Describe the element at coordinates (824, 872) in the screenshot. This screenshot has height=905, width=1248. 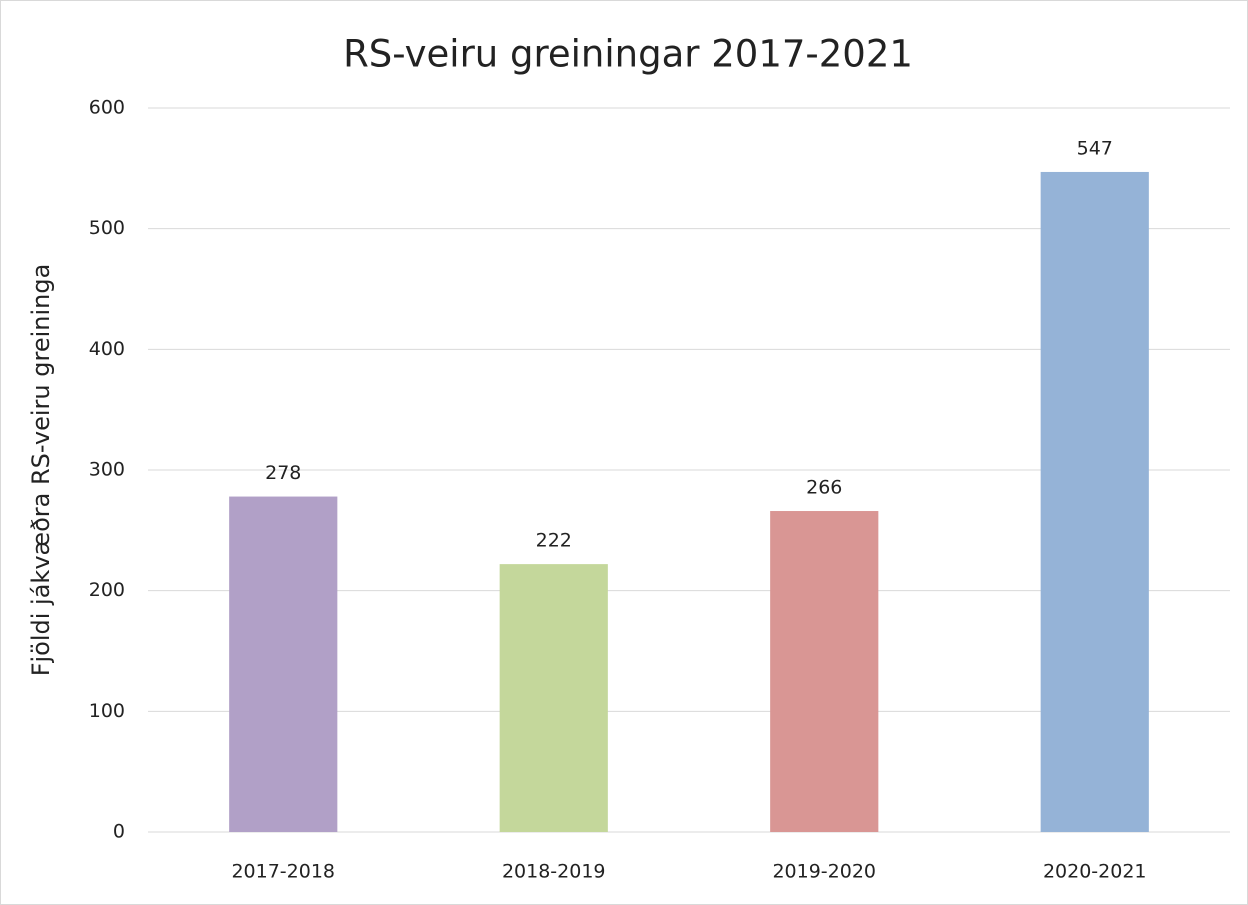
I see `x-tick-label: 2019-2020` at that location.